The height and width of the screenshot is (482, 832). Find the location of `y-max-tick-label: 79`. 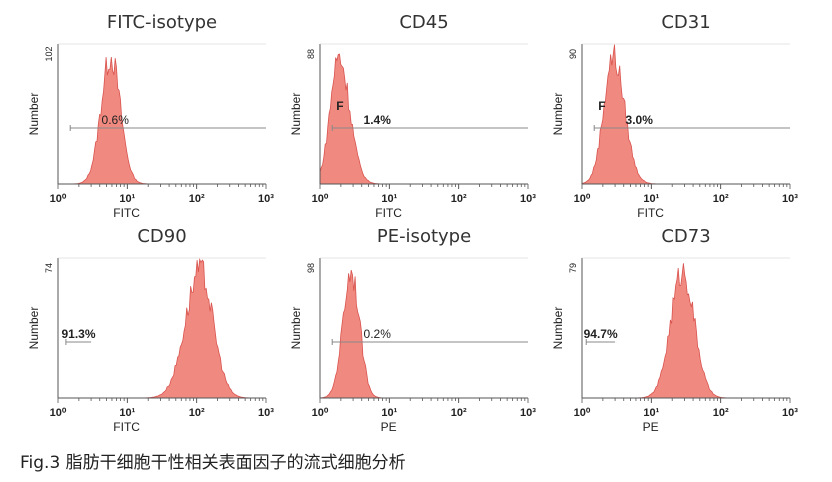

y-max-tick-label: 79 is located at coordinates (573, 268).